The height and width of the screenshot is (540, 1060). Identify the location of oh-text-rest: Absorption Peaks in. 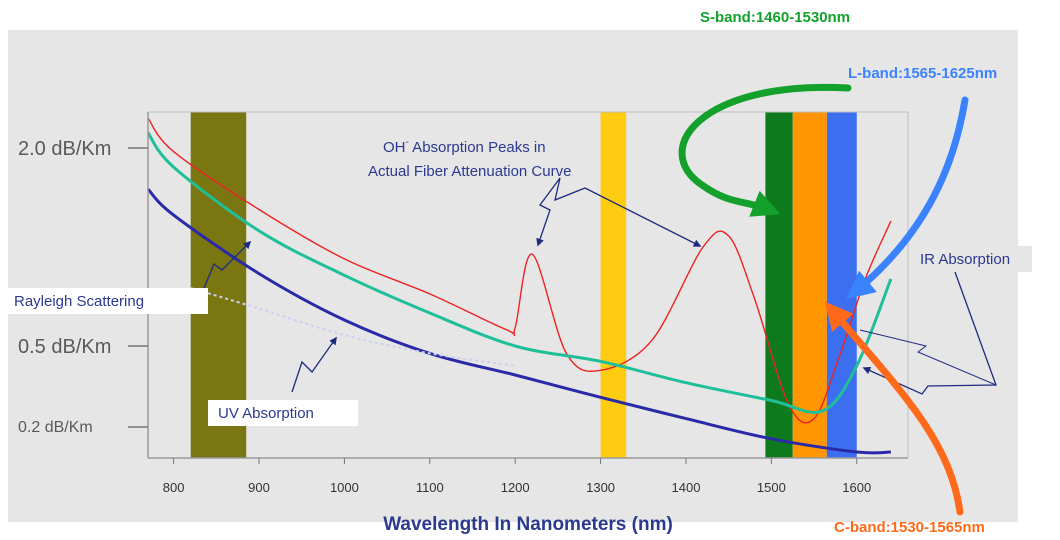
(477, 147).